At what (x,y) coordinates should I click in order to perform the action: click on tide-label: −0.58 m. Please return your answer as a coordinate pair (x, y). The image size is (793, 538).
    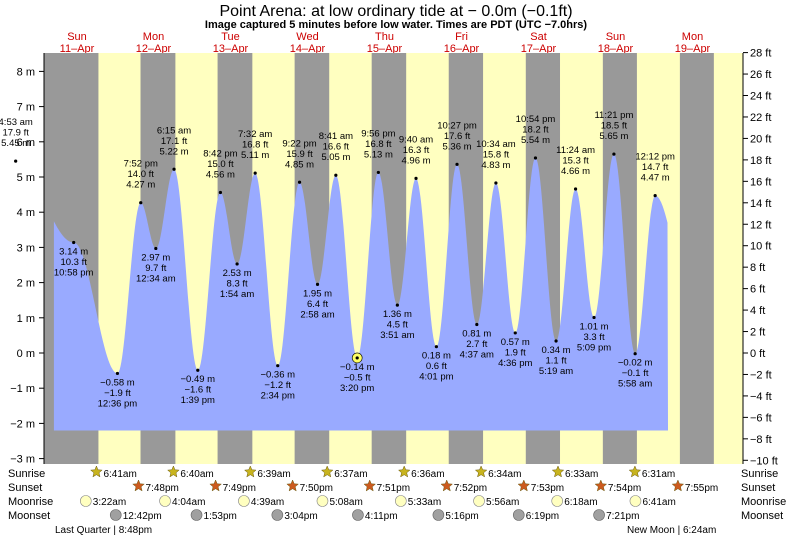
    Looking at the image, I should click on (117, 382).